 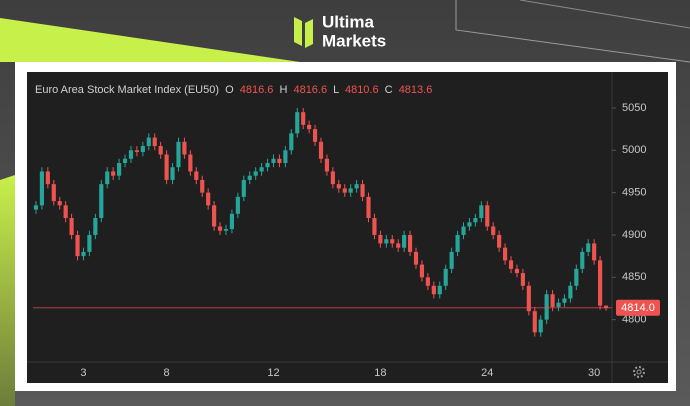 I want to click on y-tick-label: 4850, so click(x=634, y=277).